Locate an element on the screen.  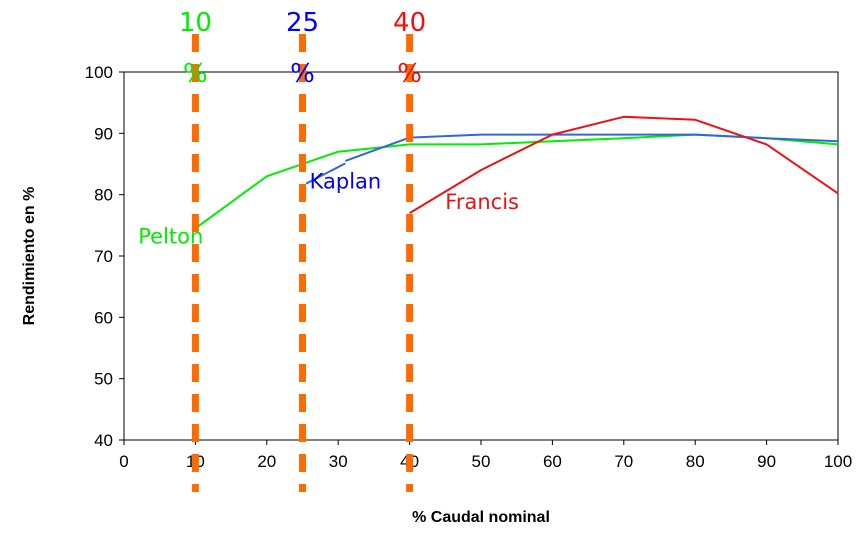
x-axis-ticks: 0102030405060708090100 is located at coordinates (485, 455).